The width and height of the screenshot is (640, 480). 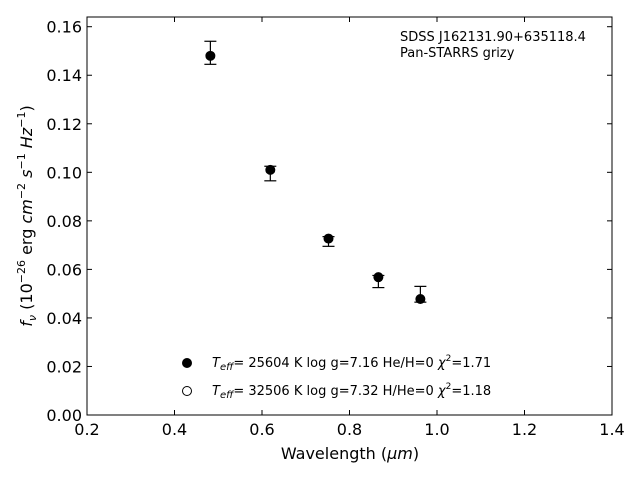 I want to click on y-tick-label: 0.02, so click(x=64, y=366).